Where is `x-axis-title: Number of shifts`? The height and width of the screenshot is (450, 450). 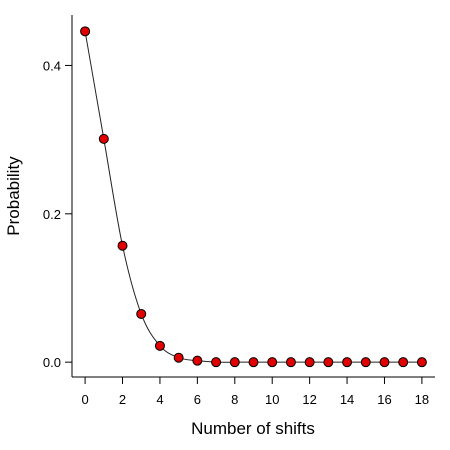
x-axis-title: Number of shifts is located at coordinates (253, 428).